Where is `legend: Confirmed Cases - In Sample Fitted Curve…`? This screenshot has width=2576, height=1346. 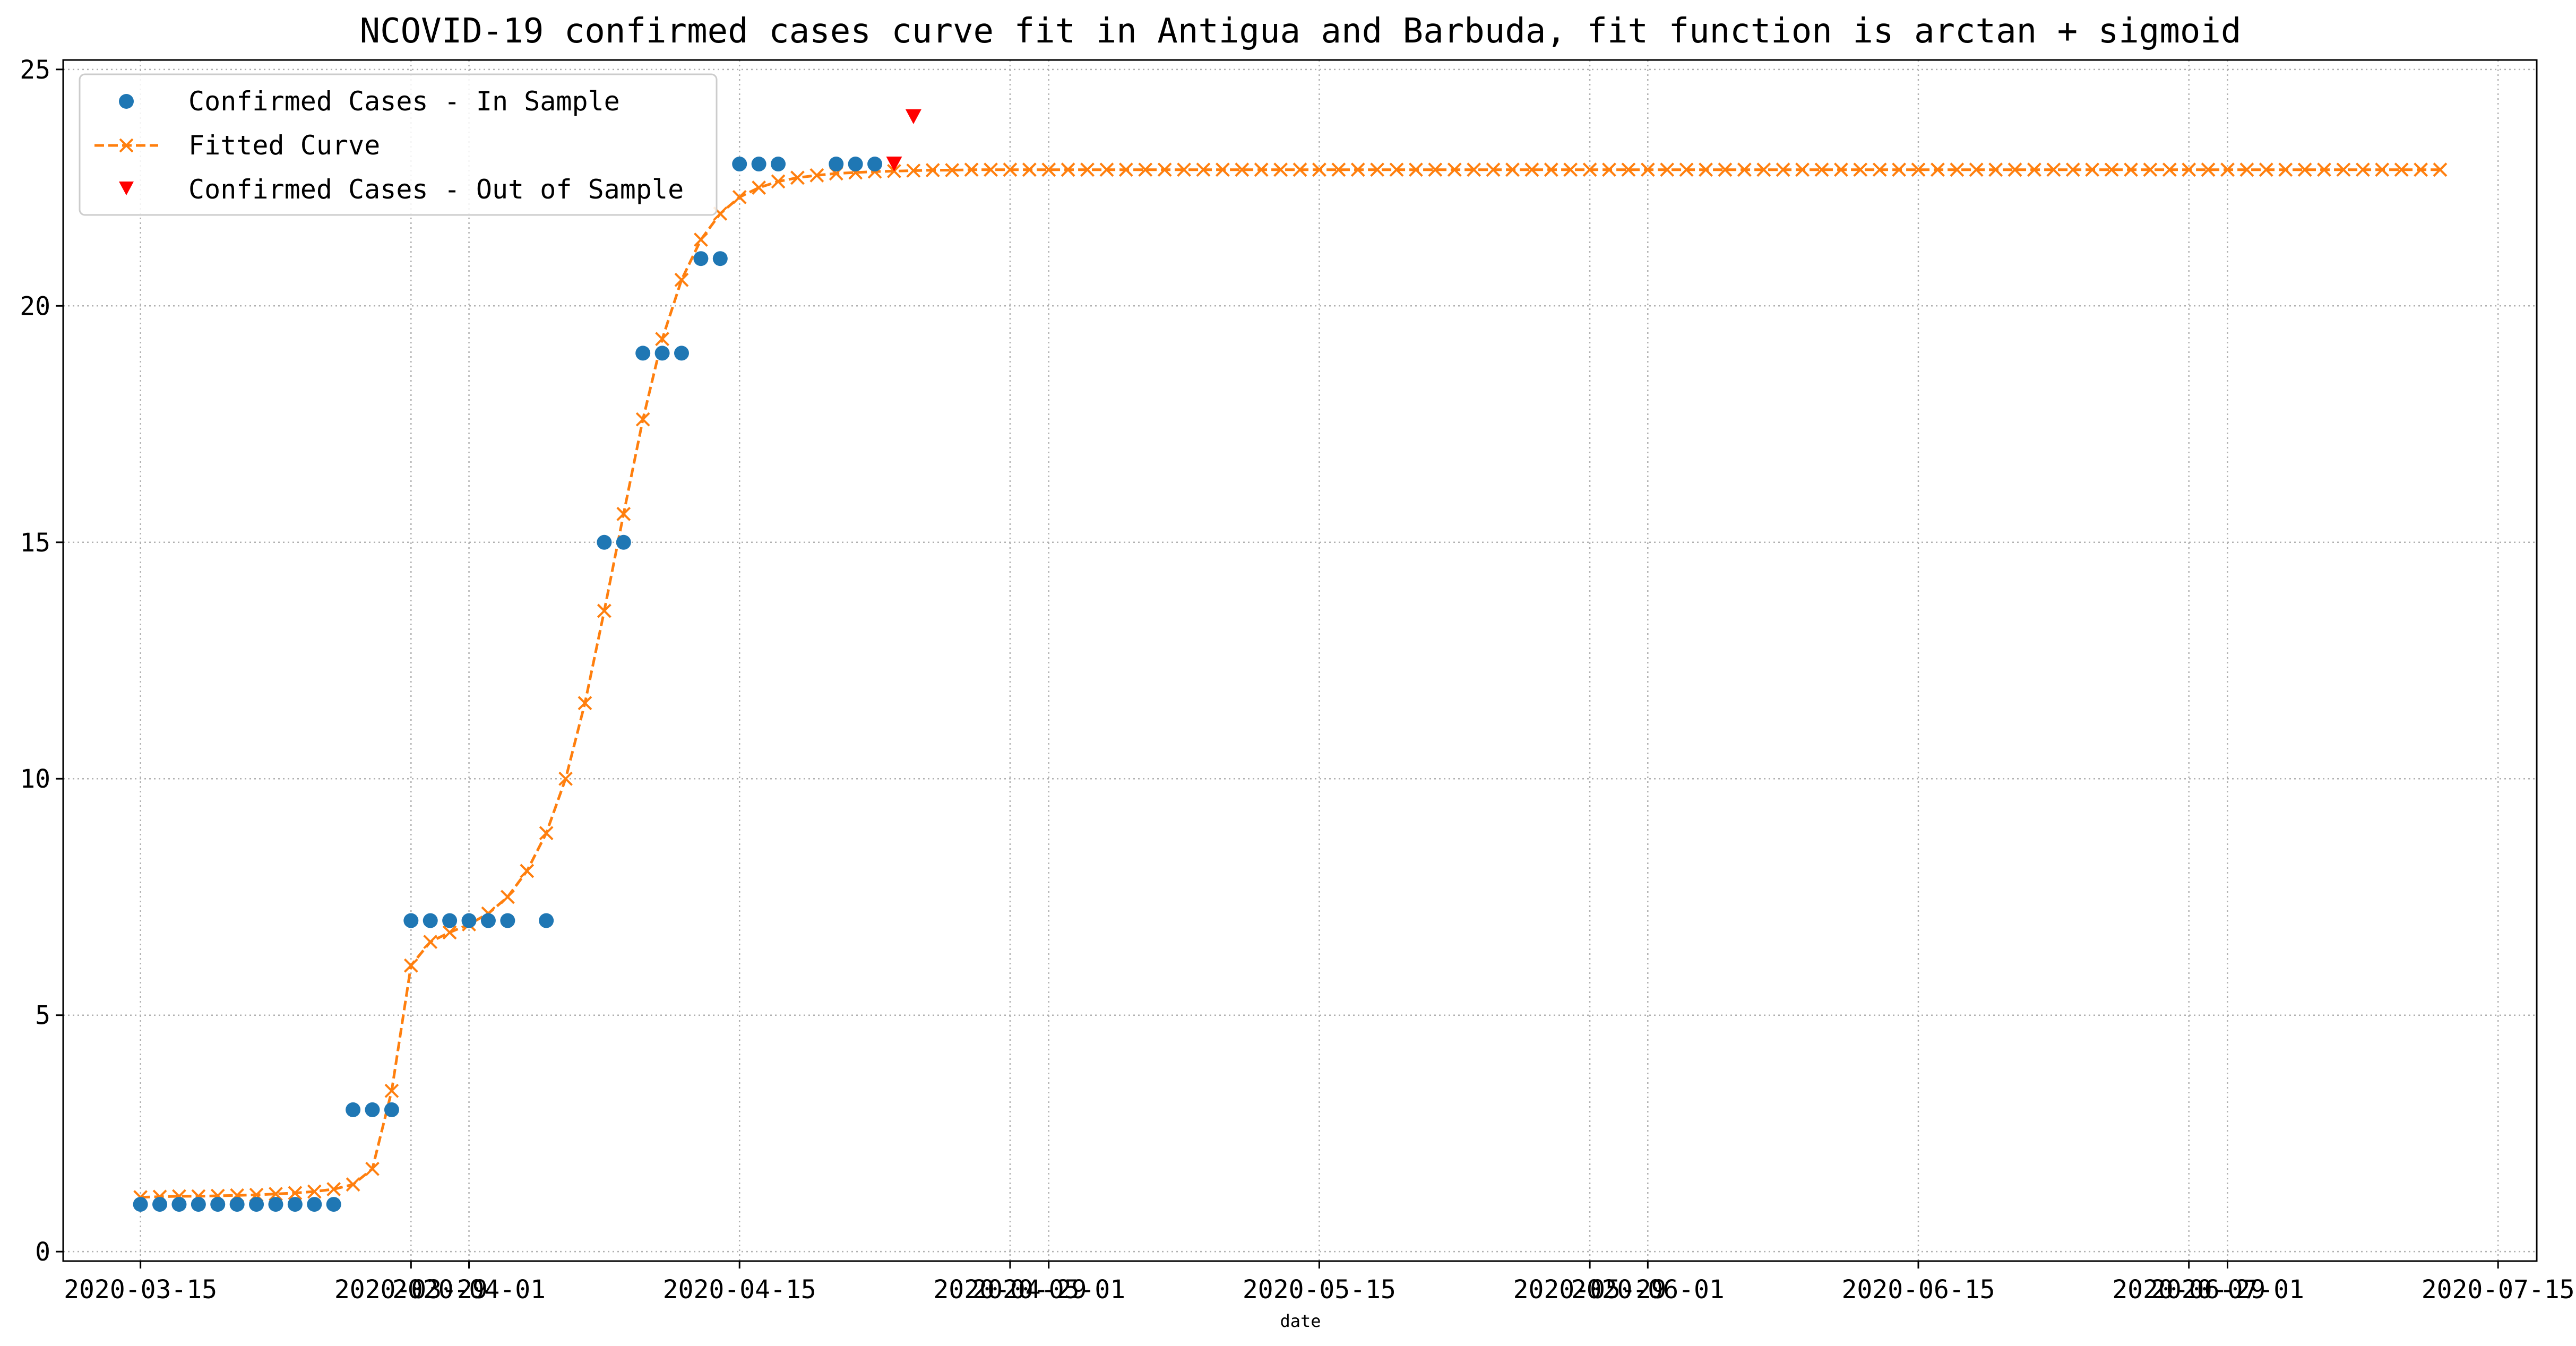
legend: Confirmed Cases - In Sample Fitted Curve… is located at coordinates (398, 144).